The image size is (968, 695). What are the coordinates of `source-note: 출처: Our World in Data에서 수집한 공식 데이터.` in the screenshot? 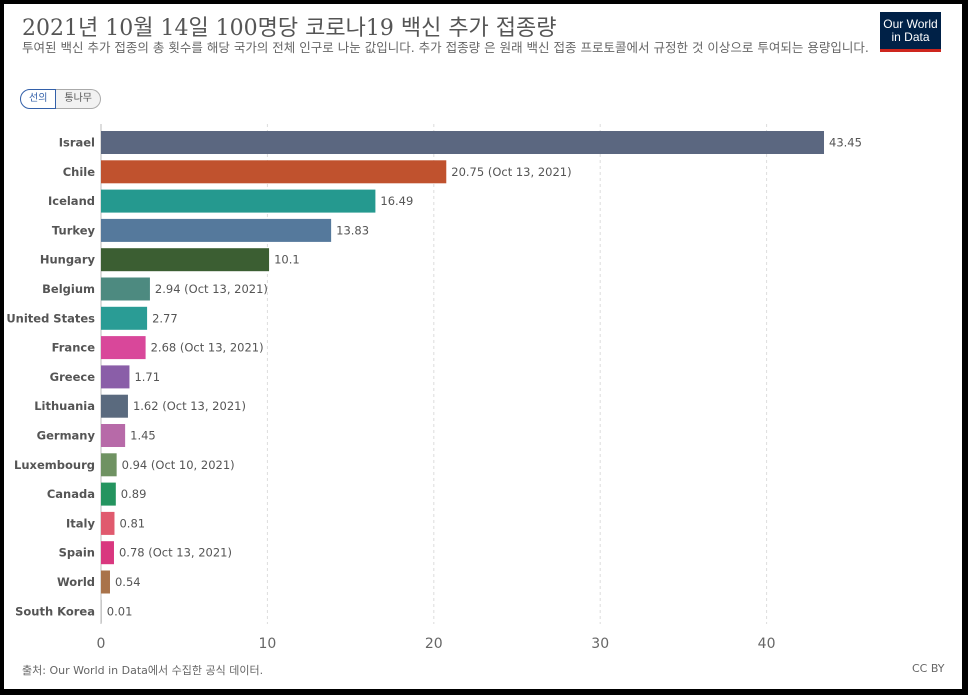 It's located at (143, 670).